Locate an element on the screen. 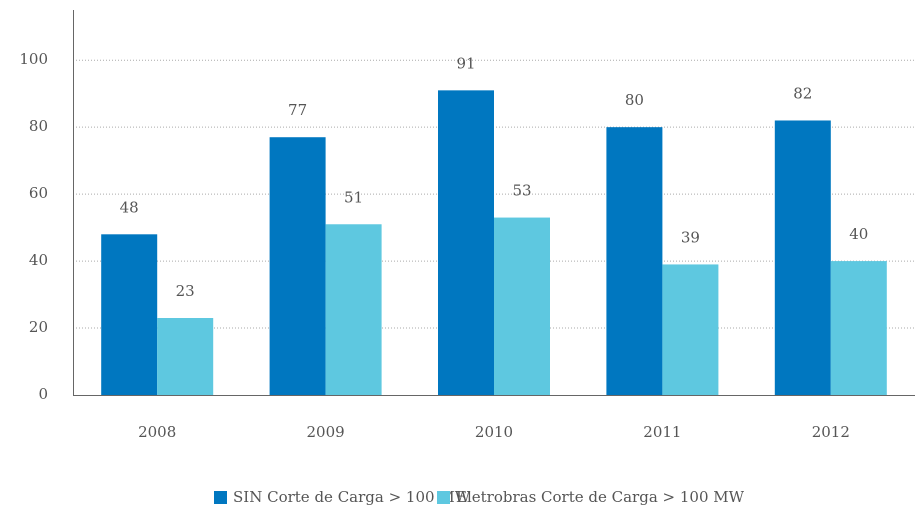  value-label: 51 is located at coordinates (353, 197).